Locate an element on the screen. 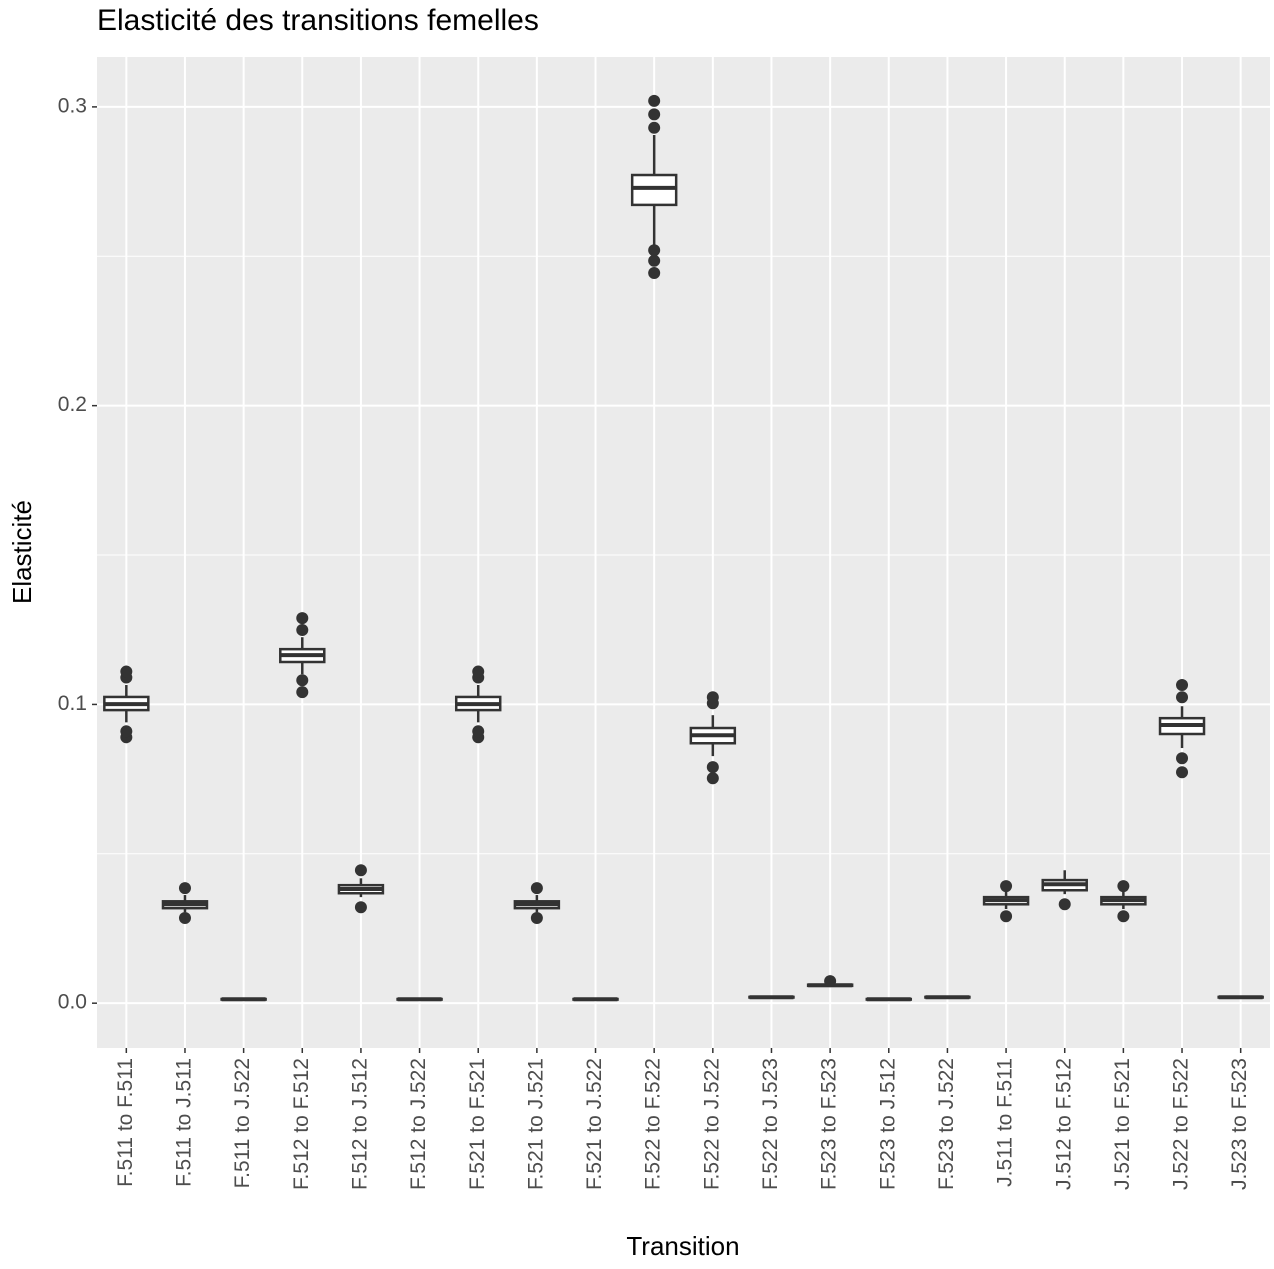  x-tick-label: F.522 to J.523 is located at coordinates (770, 1124).